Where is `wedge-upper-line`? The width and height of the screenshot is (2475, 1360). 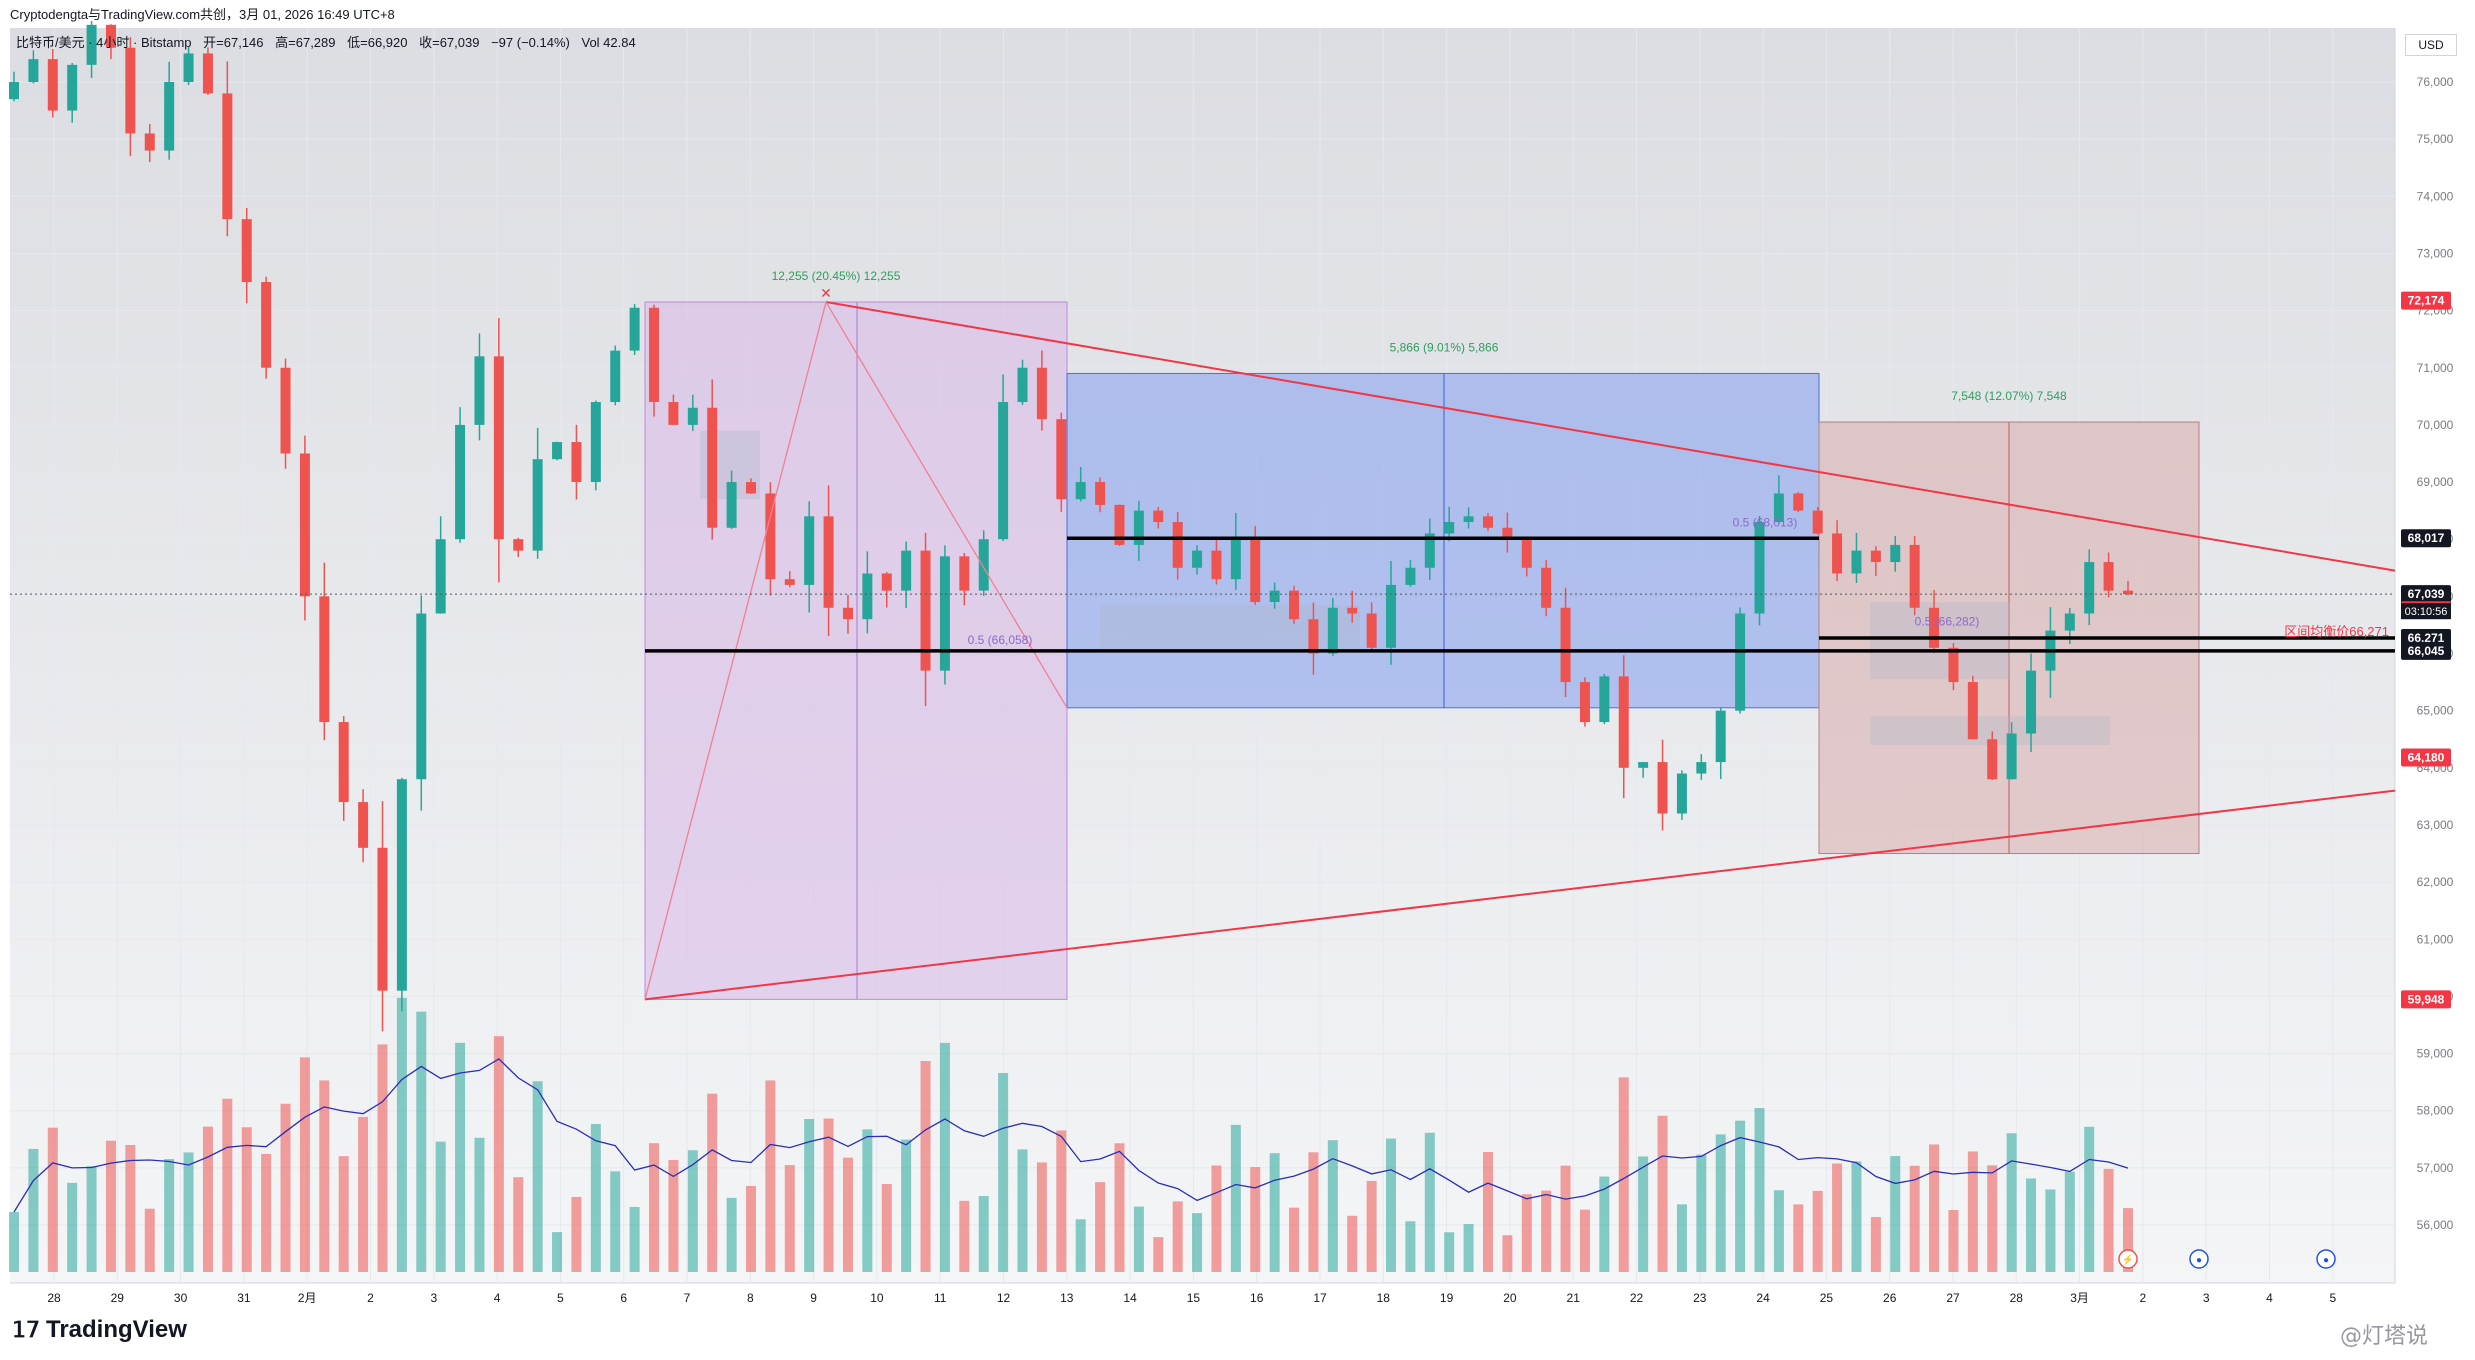
wedge-upper-line is located at coordinates (1610, 436).